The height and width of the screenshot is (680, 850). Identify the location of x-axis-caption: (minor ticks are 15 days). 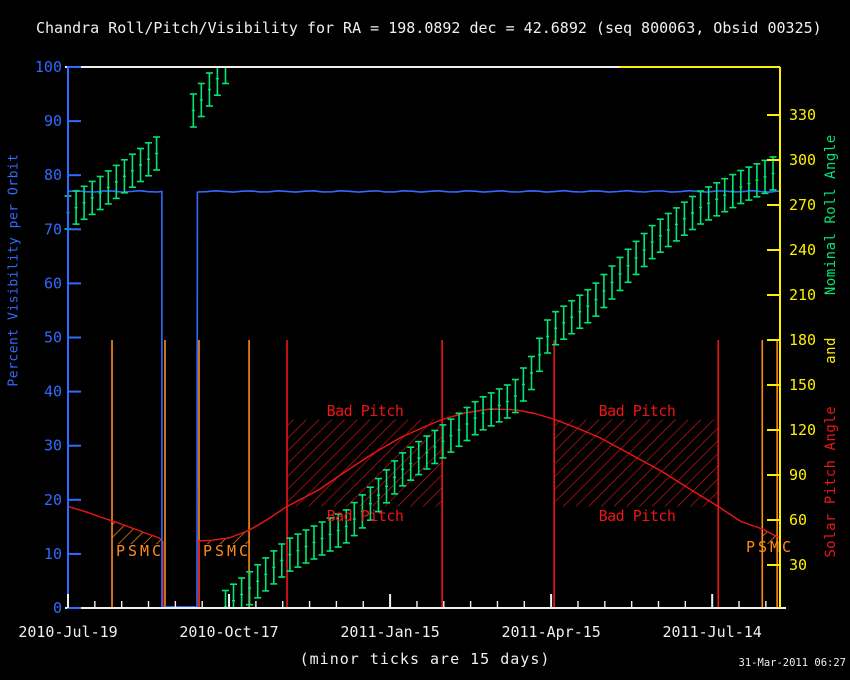
(425, 659).